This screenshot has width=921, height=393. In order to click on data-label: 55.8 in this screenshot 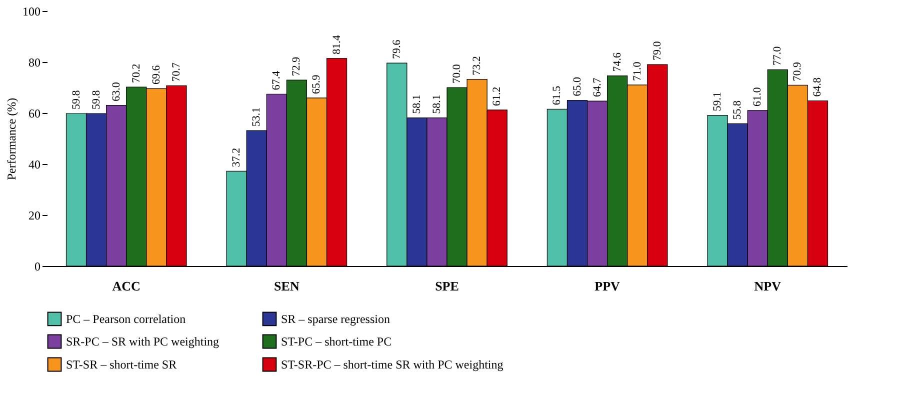, I will do `click(738, 110)`.